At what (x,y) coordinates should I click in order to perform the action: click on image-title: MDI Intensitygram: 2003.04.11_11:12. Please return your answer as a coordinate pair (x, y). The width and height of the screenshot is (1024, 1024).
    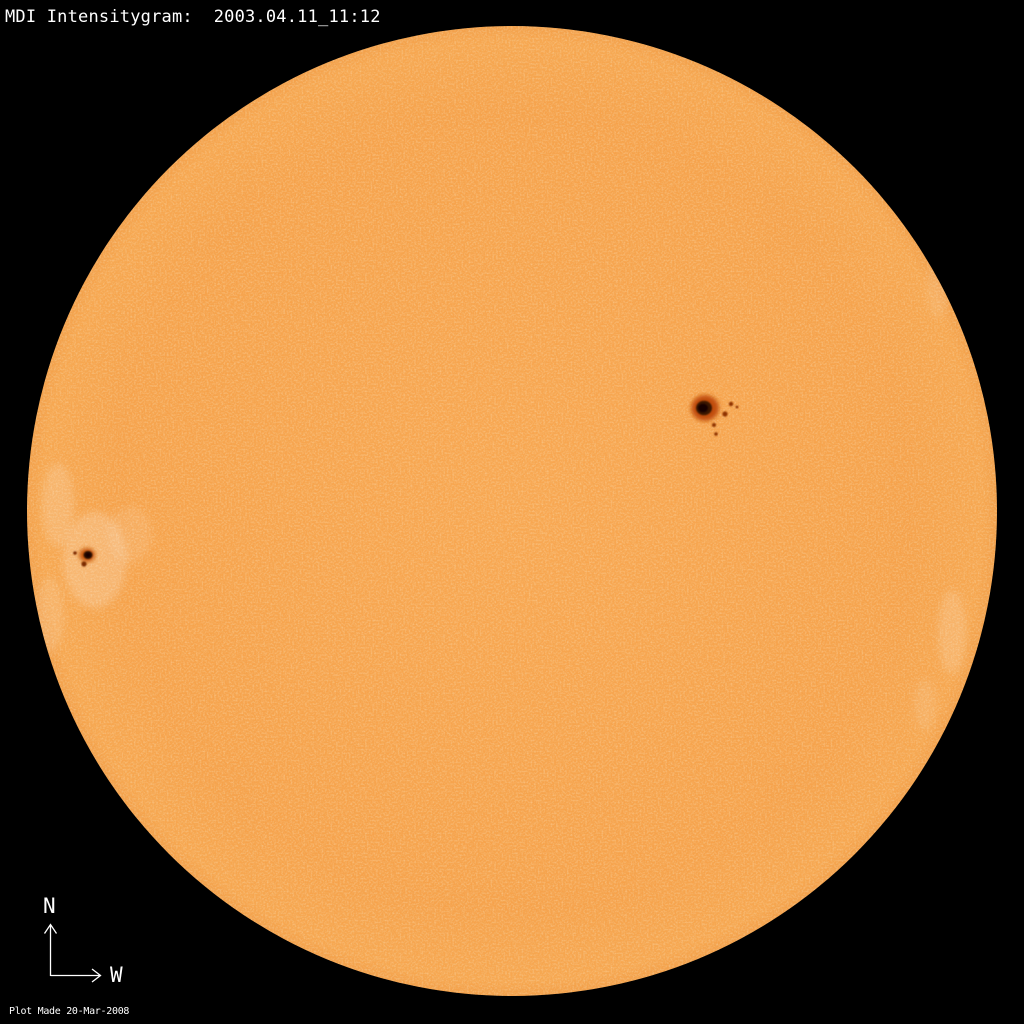
    Looking at the image, I should click on (193, 17).